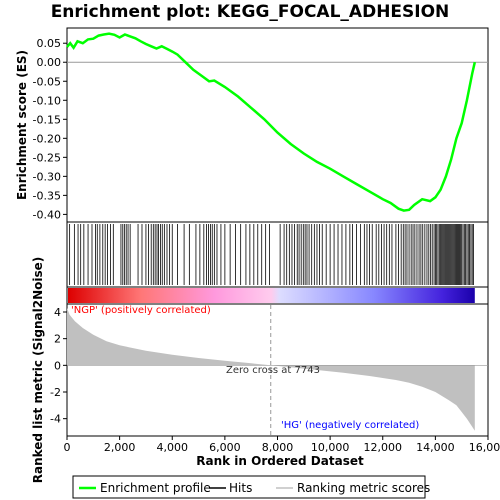  What do you see at coordinates (330, 447) in the screenshot?
I see `xtick-label: 10,000` at bounding box center [330, 447].